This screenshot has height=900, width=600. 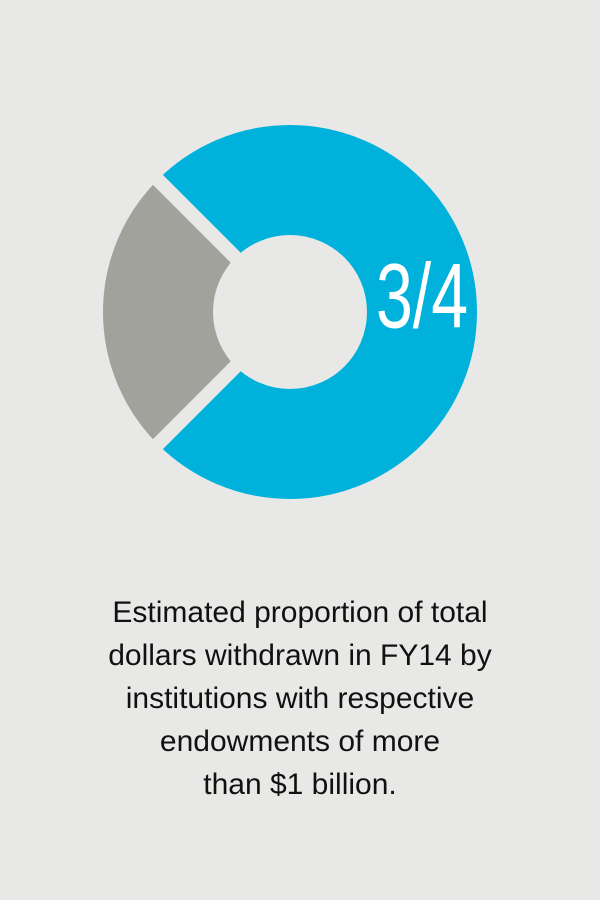 I want to click on donut-slice, so click(x=170, y=312).